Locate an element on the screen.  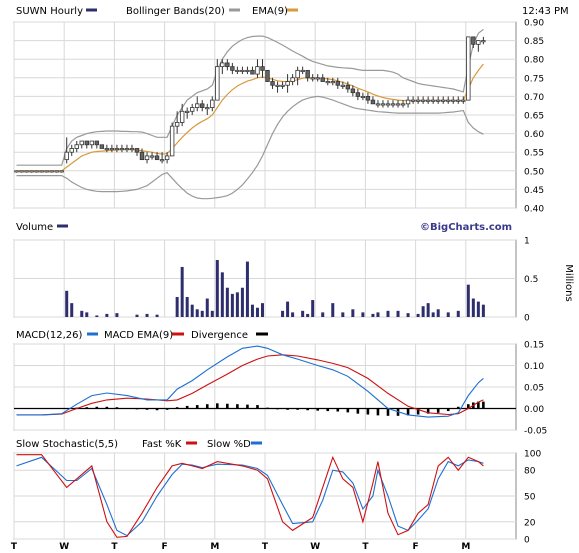
x-day-label: T is located at coordinates (265, 547).